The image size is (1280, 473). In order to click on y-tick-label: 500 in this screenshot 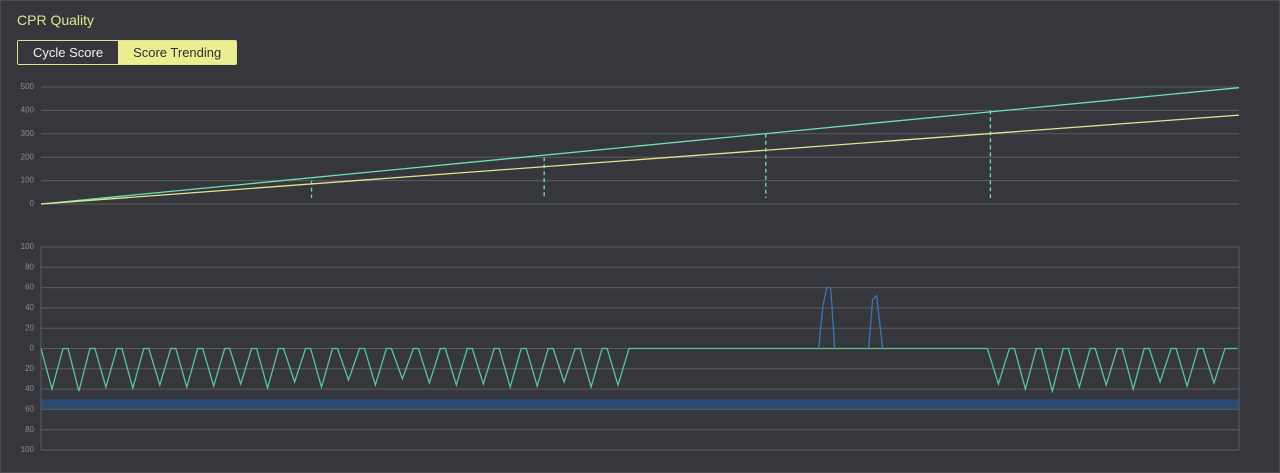, I will do `click(28, 86)`.